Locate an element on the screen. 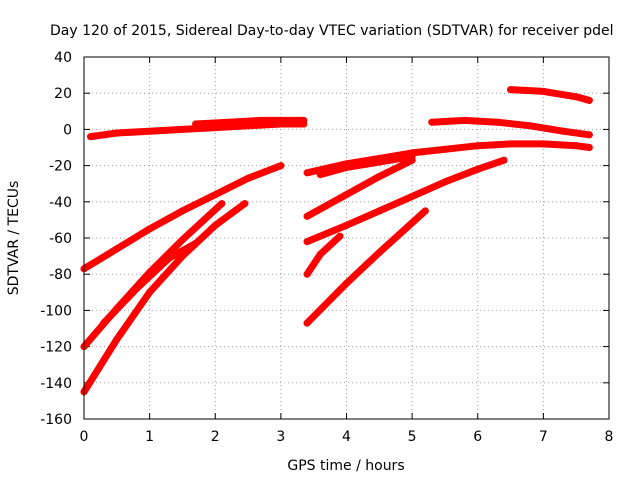 This screenshot has height=480, width=640. series-11-line is located at coordinates (366, 267).